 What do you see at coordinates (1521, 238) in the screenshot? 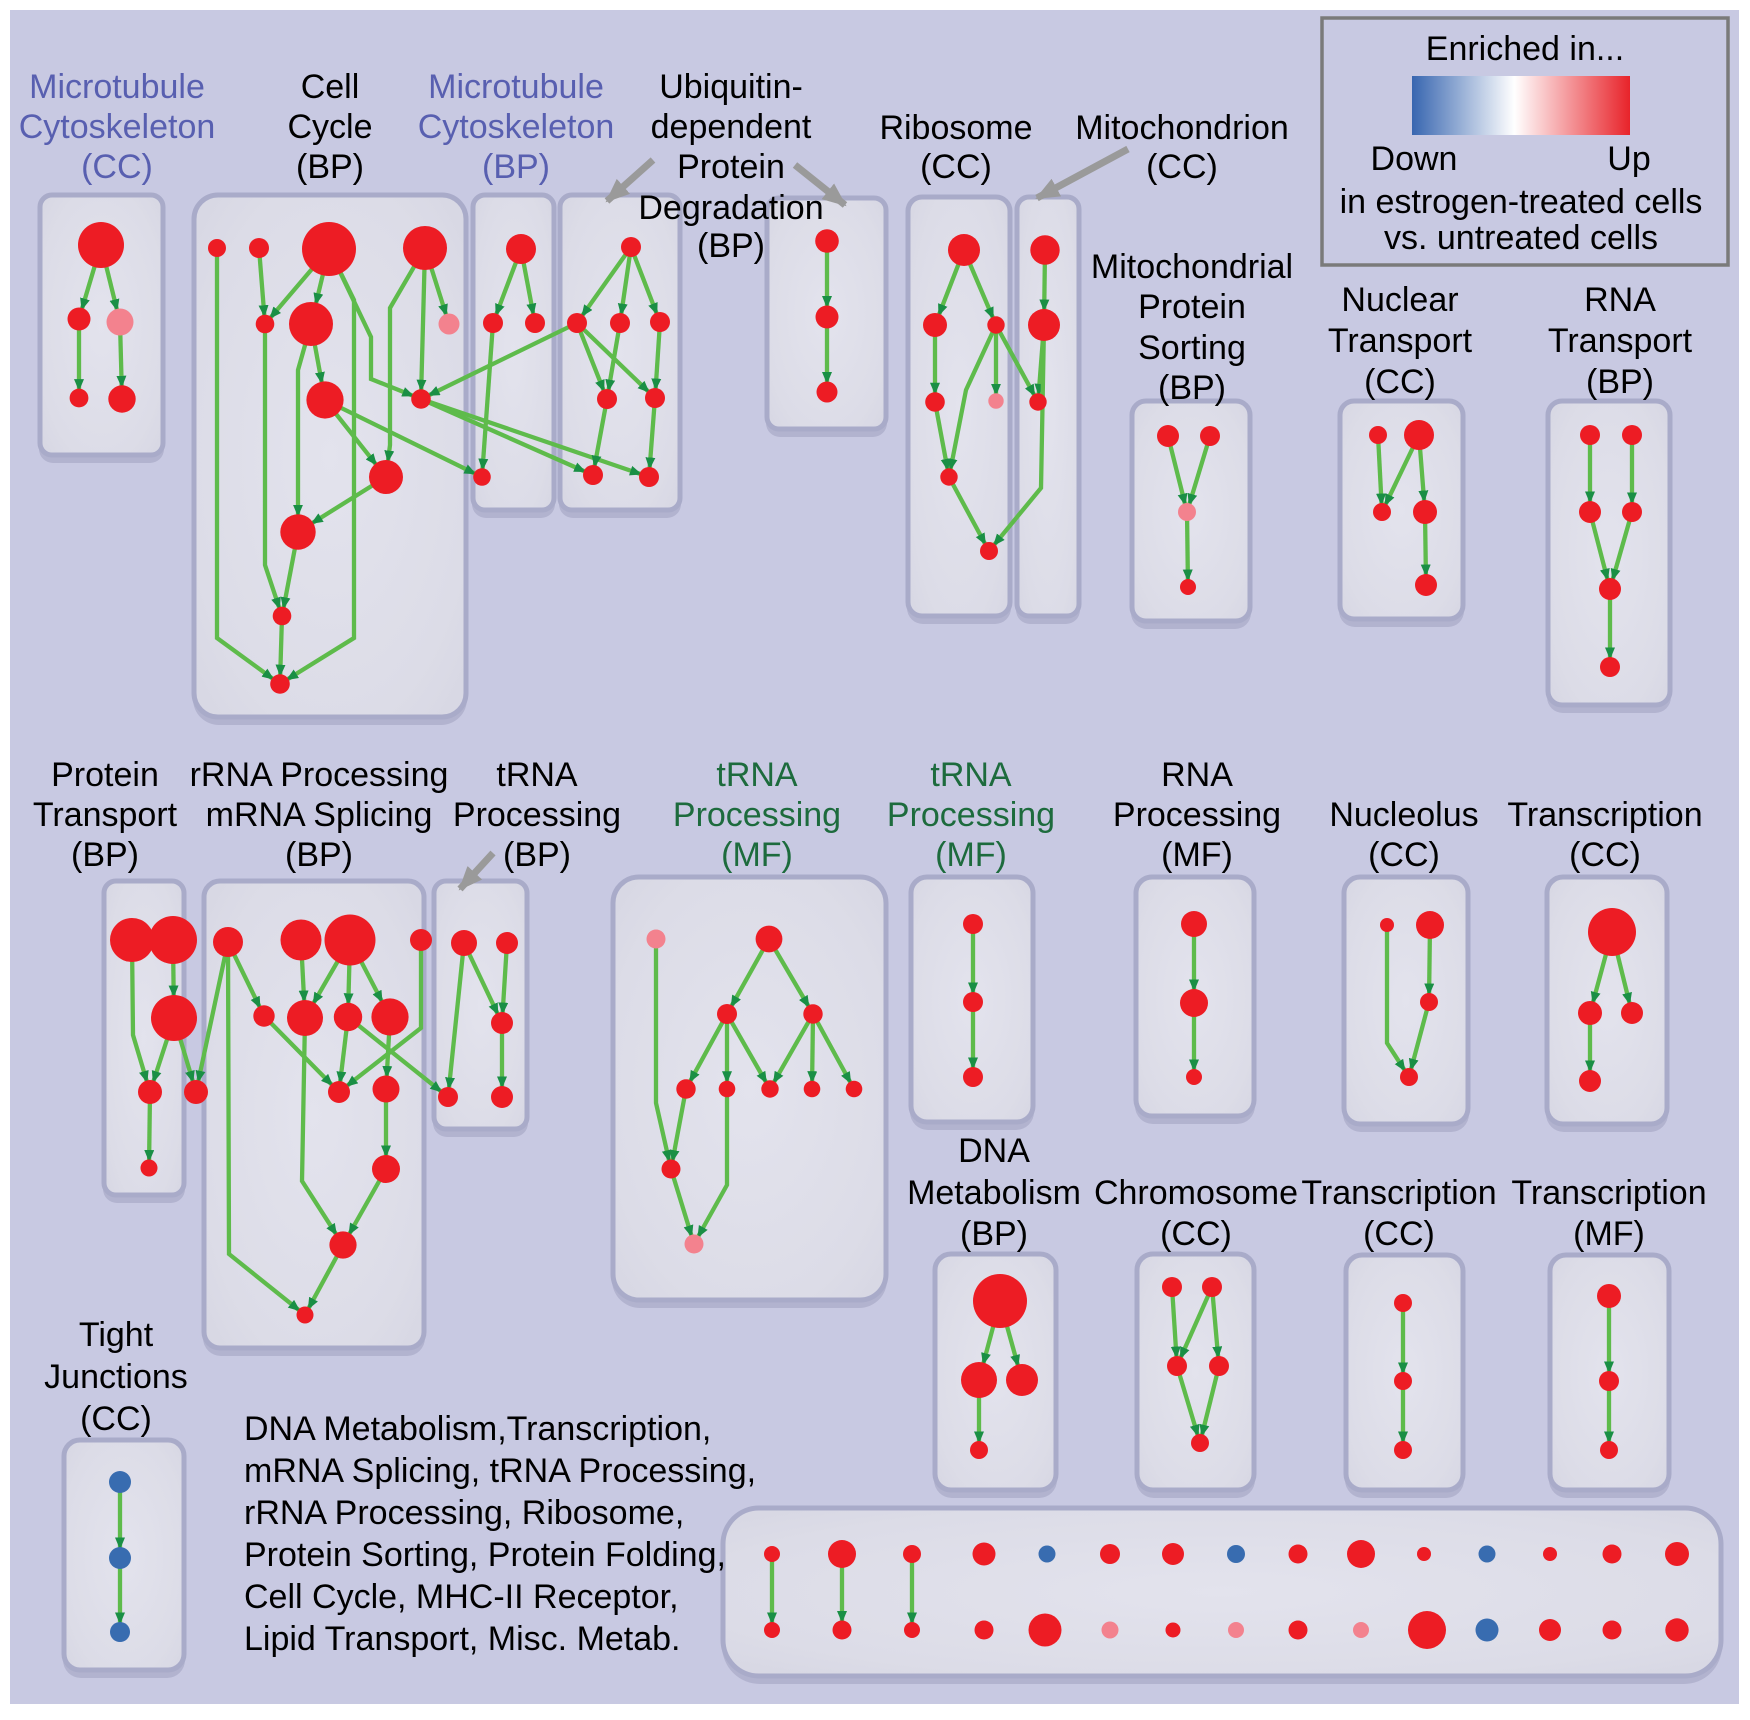
I see `svg-text: vs. untreated cells` at bounding box center [1521, 238].